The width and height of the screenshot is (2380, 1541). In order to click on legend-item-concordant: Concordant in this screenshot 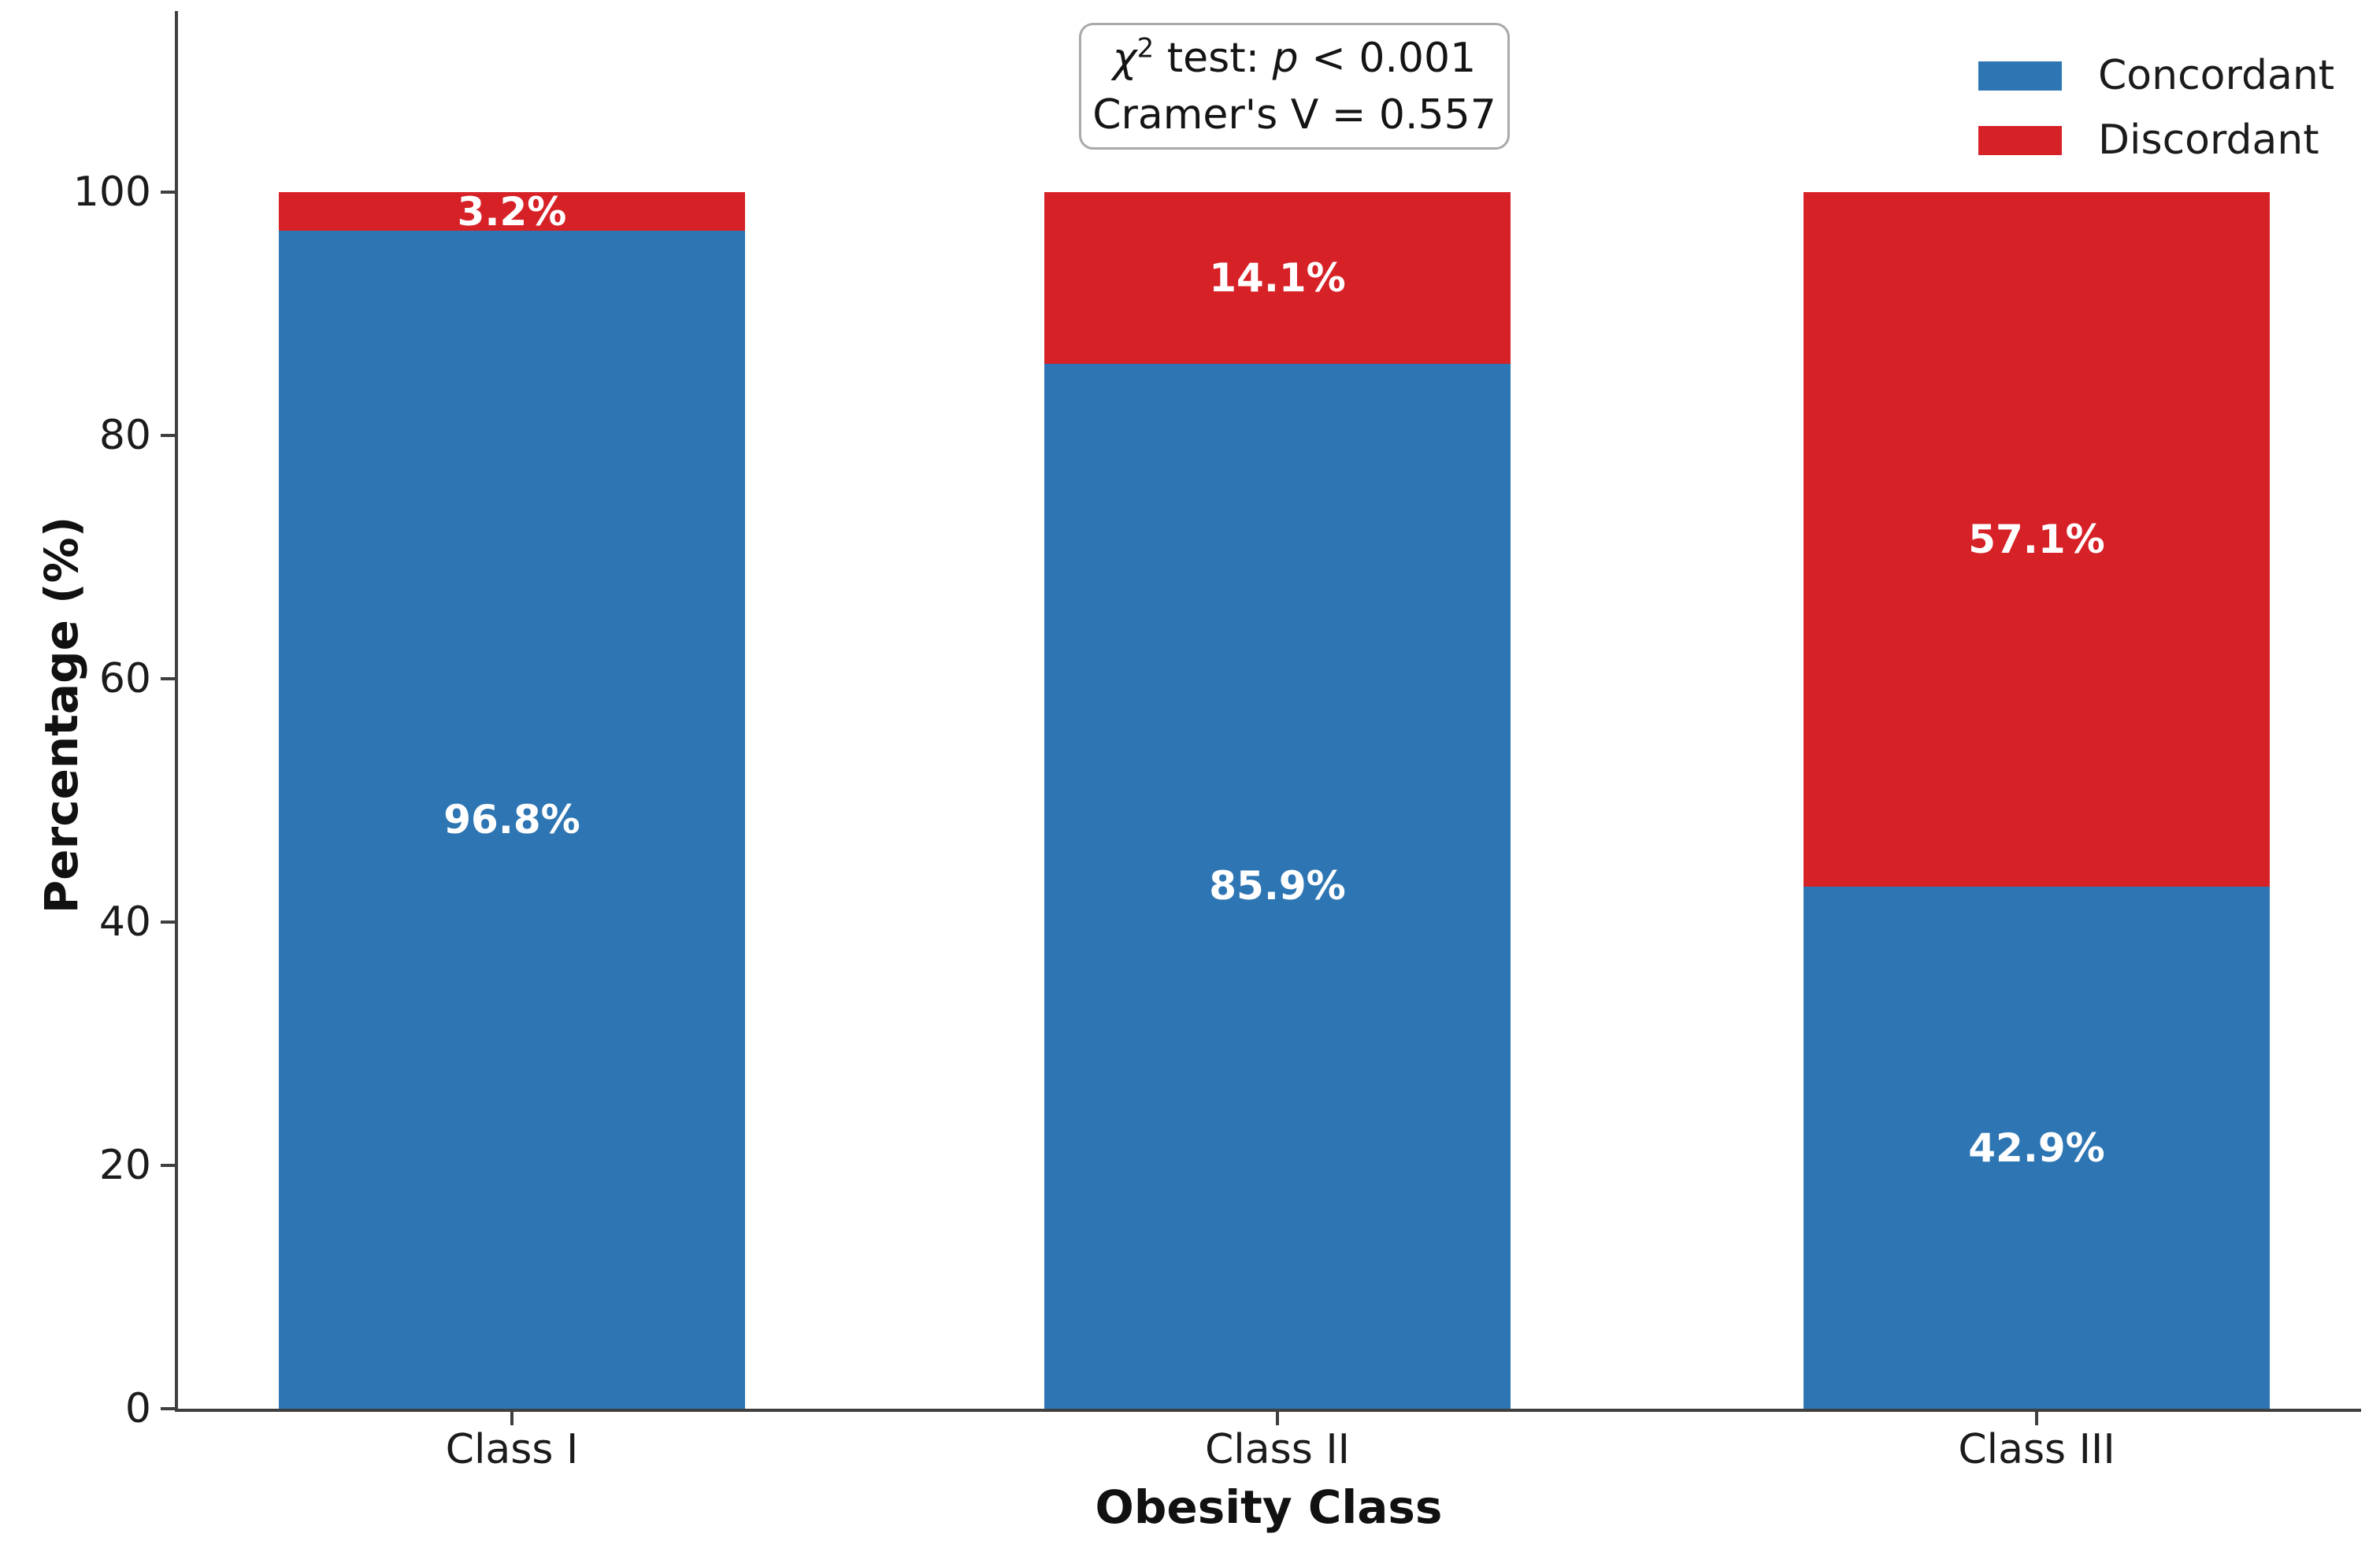, I will do `click(2156, 75)`.